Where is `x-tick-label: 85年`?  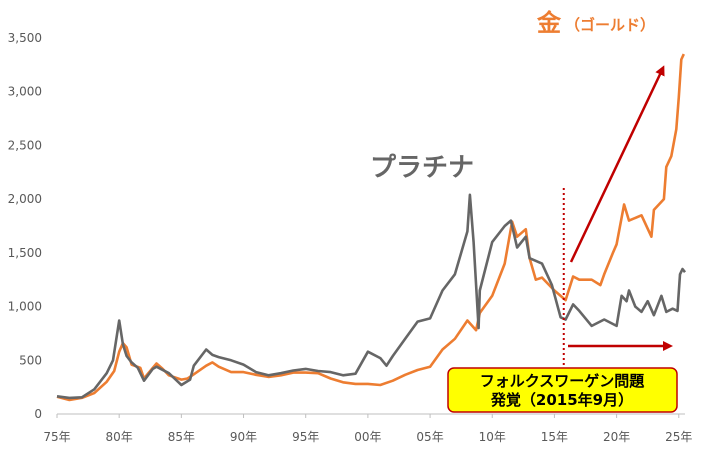
x-tick-label: 85年 is located at coordinates (181, 437).